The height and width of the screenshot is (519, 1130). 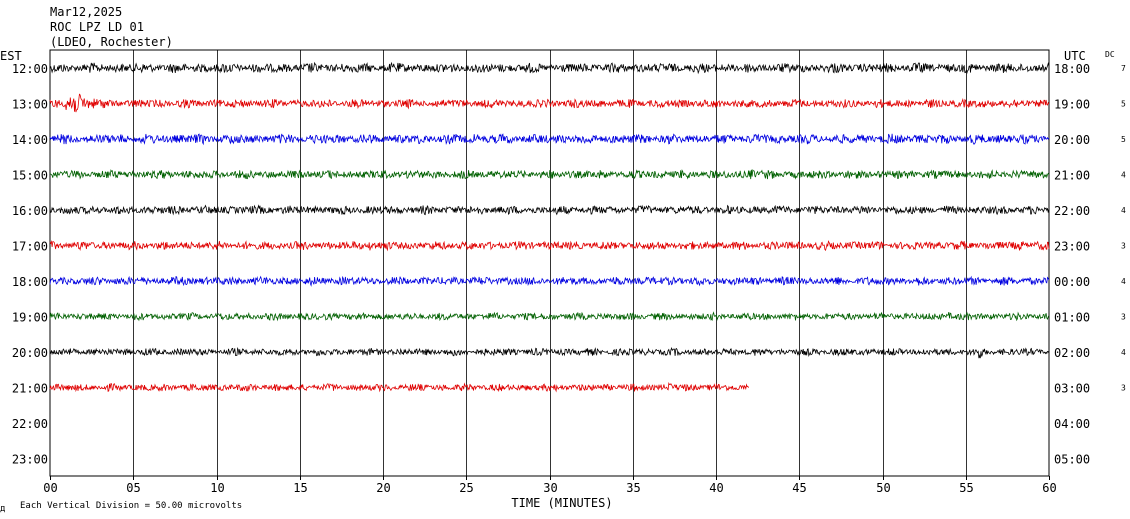 I want to click on est-hour-label: 15:00, so click(x=30, y=176).